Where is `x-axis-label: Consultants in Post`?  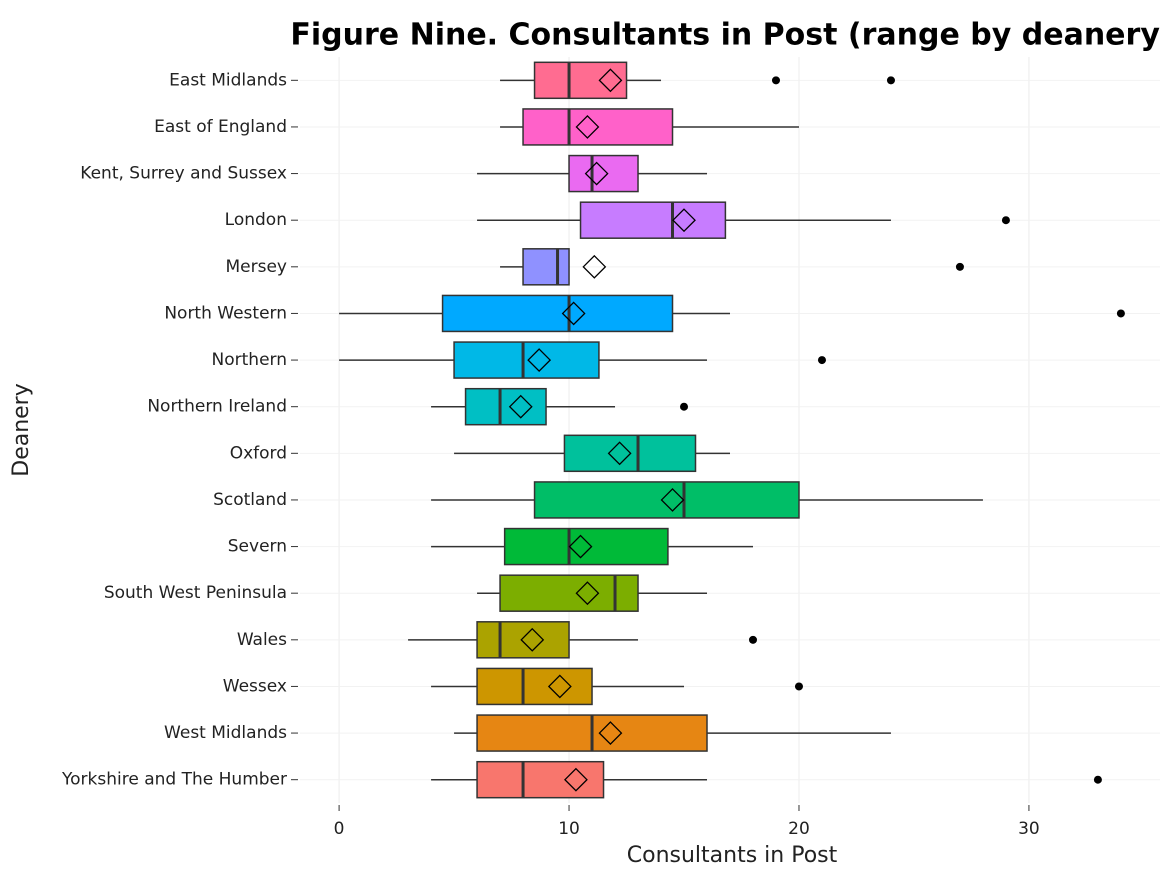
x-axis-label: Consultants in Post is located at coordinates (732, 855).